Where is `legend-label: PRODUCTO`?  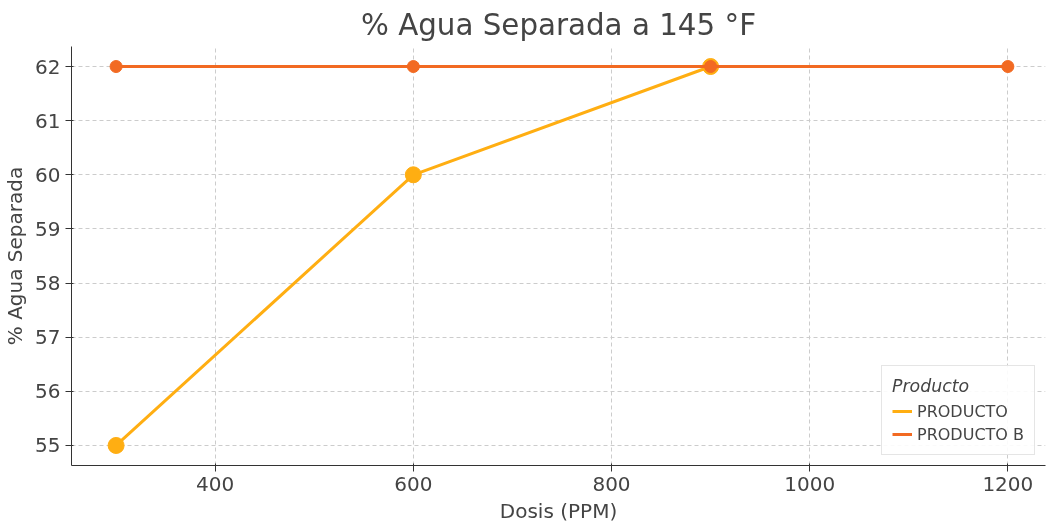
legend-label: PRODUCTO is located at coordinates (962, 411).